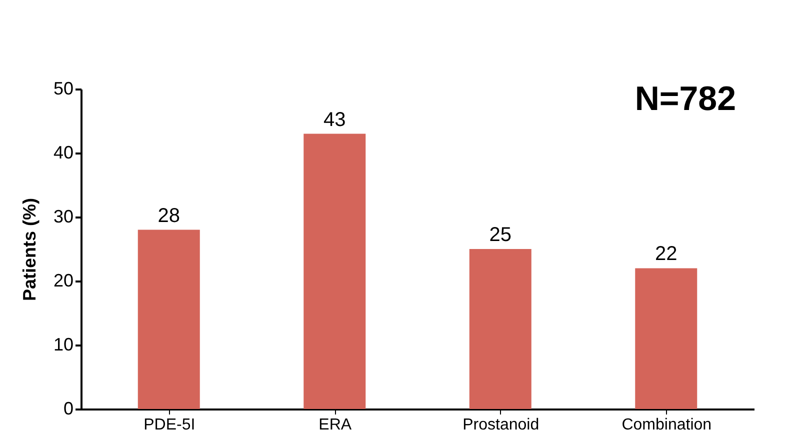 Image resolution: width=804 pixels, height=442 pixels. What do you see at coordinates (29, 250) in the screenshot?
I see `y-axis-title: Patients (%)` at bounding box center [29, 250].